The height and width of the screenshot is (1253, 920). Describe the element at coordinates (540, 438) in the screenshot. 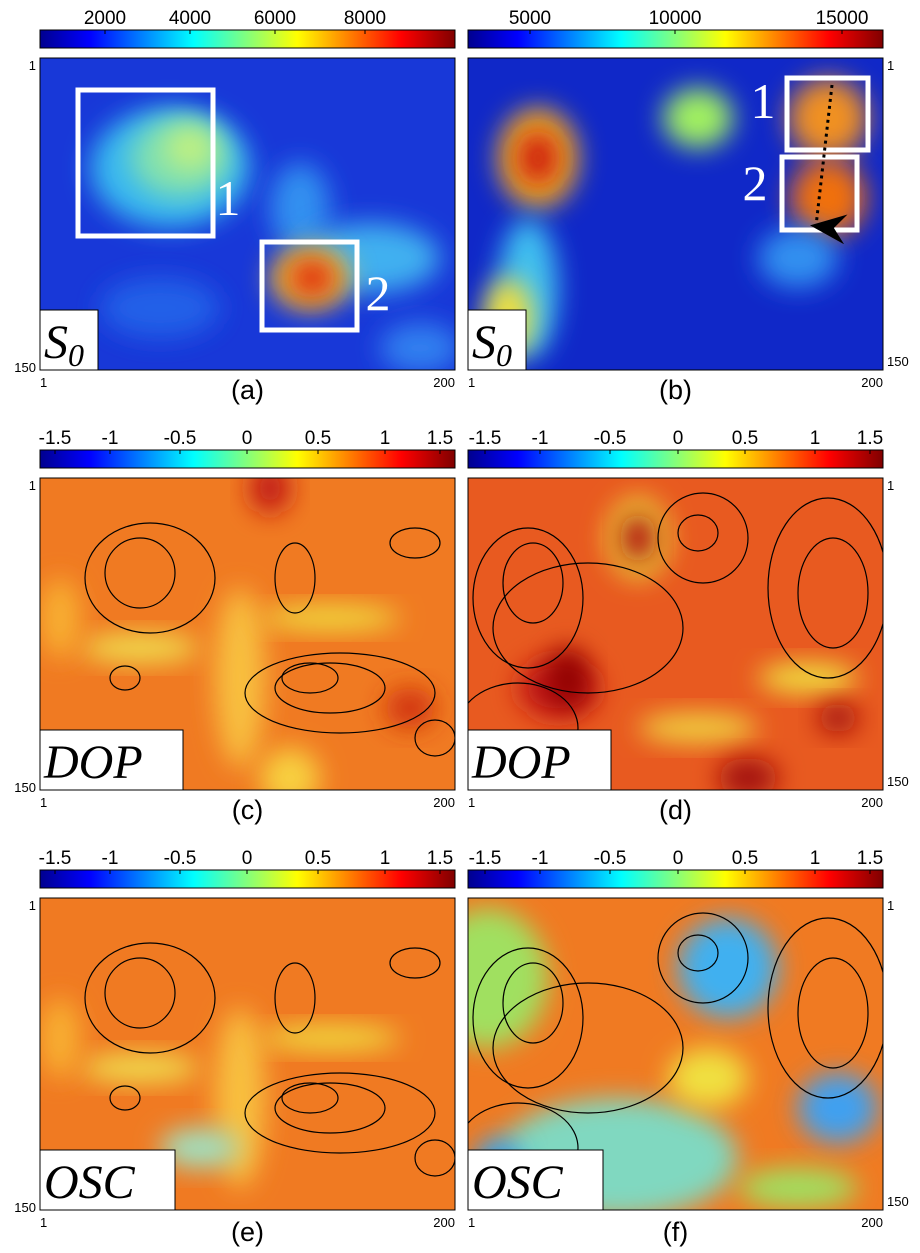

I see `colorbar-tick-label: -1` at that location.